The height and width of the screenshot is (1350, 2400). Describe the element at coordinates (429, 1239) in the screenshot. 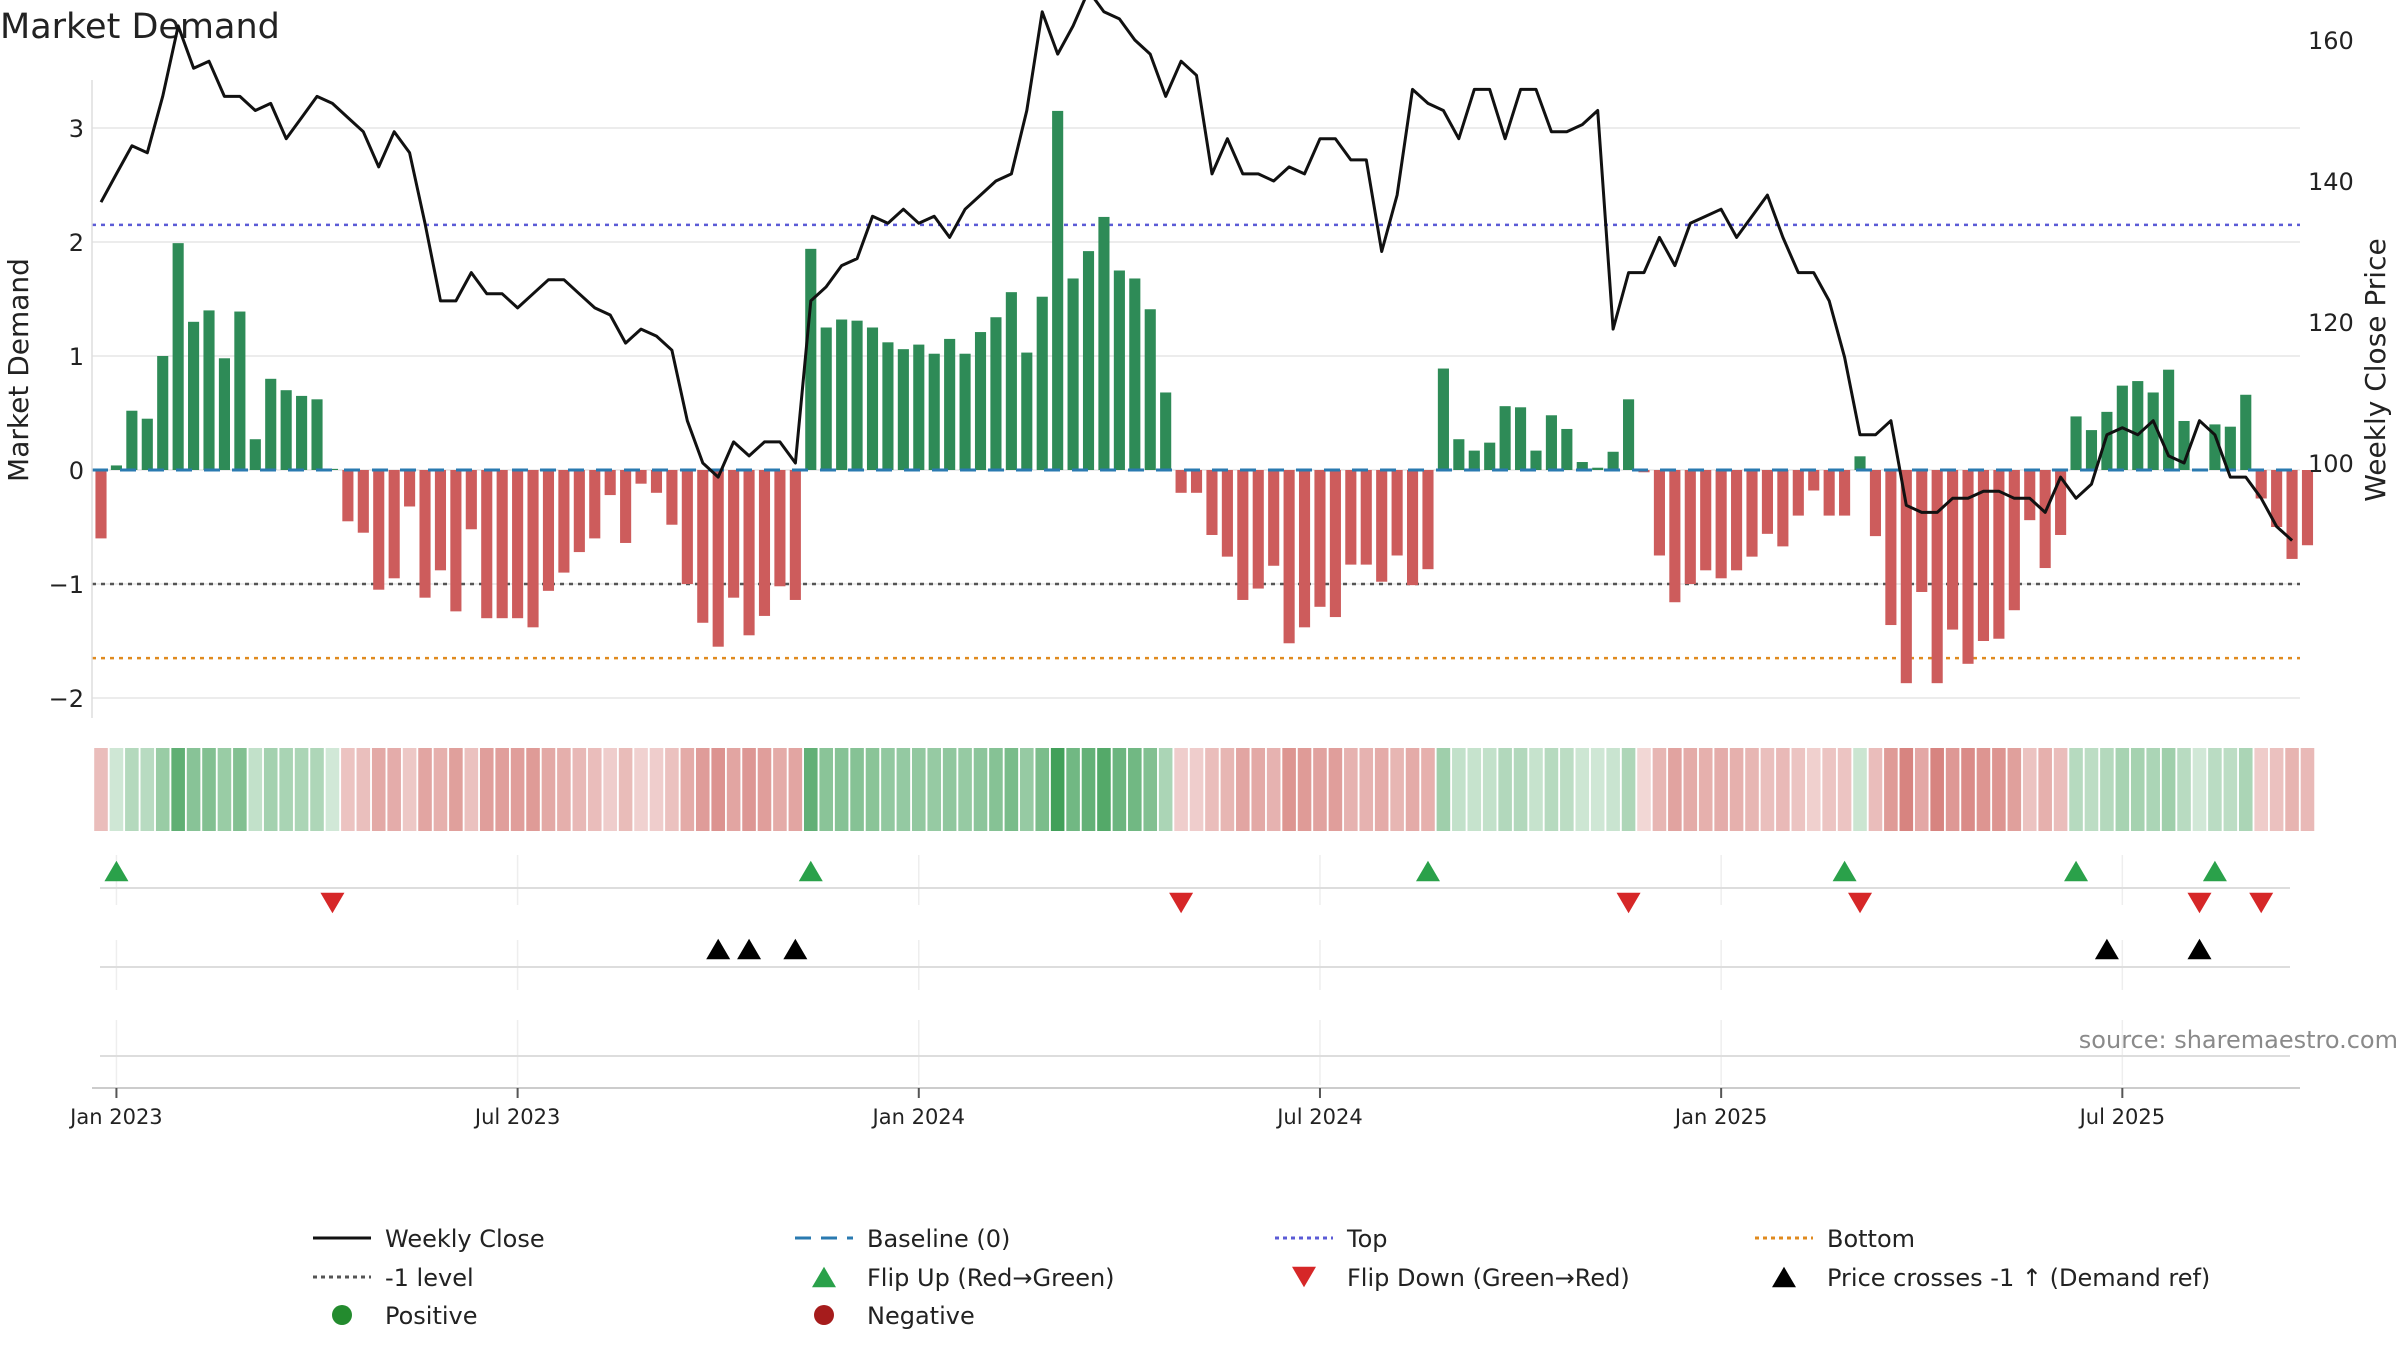

I see `legend-item: Weekly Close` at that location.